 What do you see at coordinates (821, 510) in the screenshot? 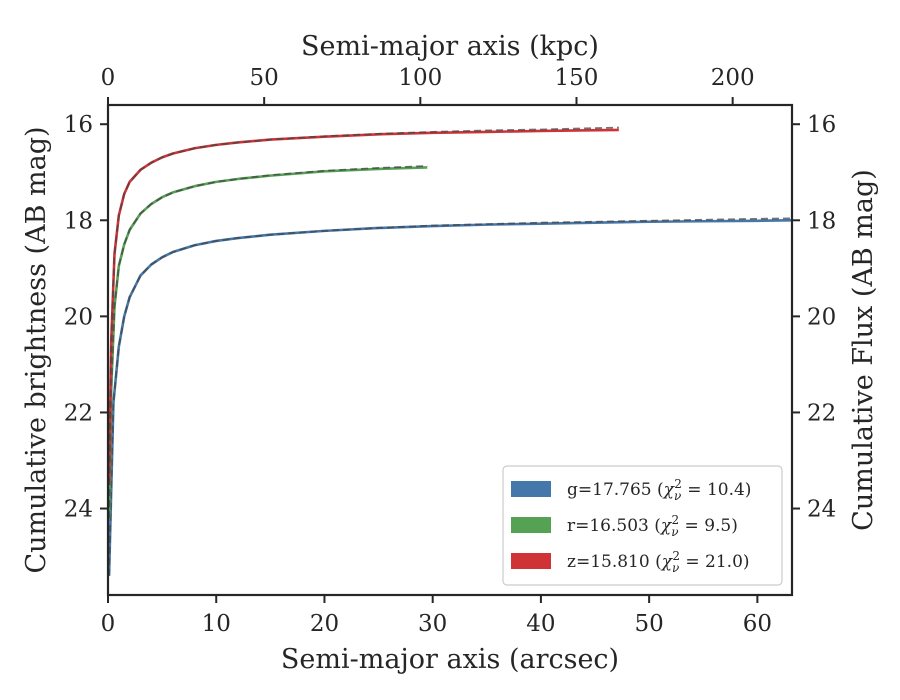
I see `right-y-tick-label: 24` at bounding box center [821, 510].